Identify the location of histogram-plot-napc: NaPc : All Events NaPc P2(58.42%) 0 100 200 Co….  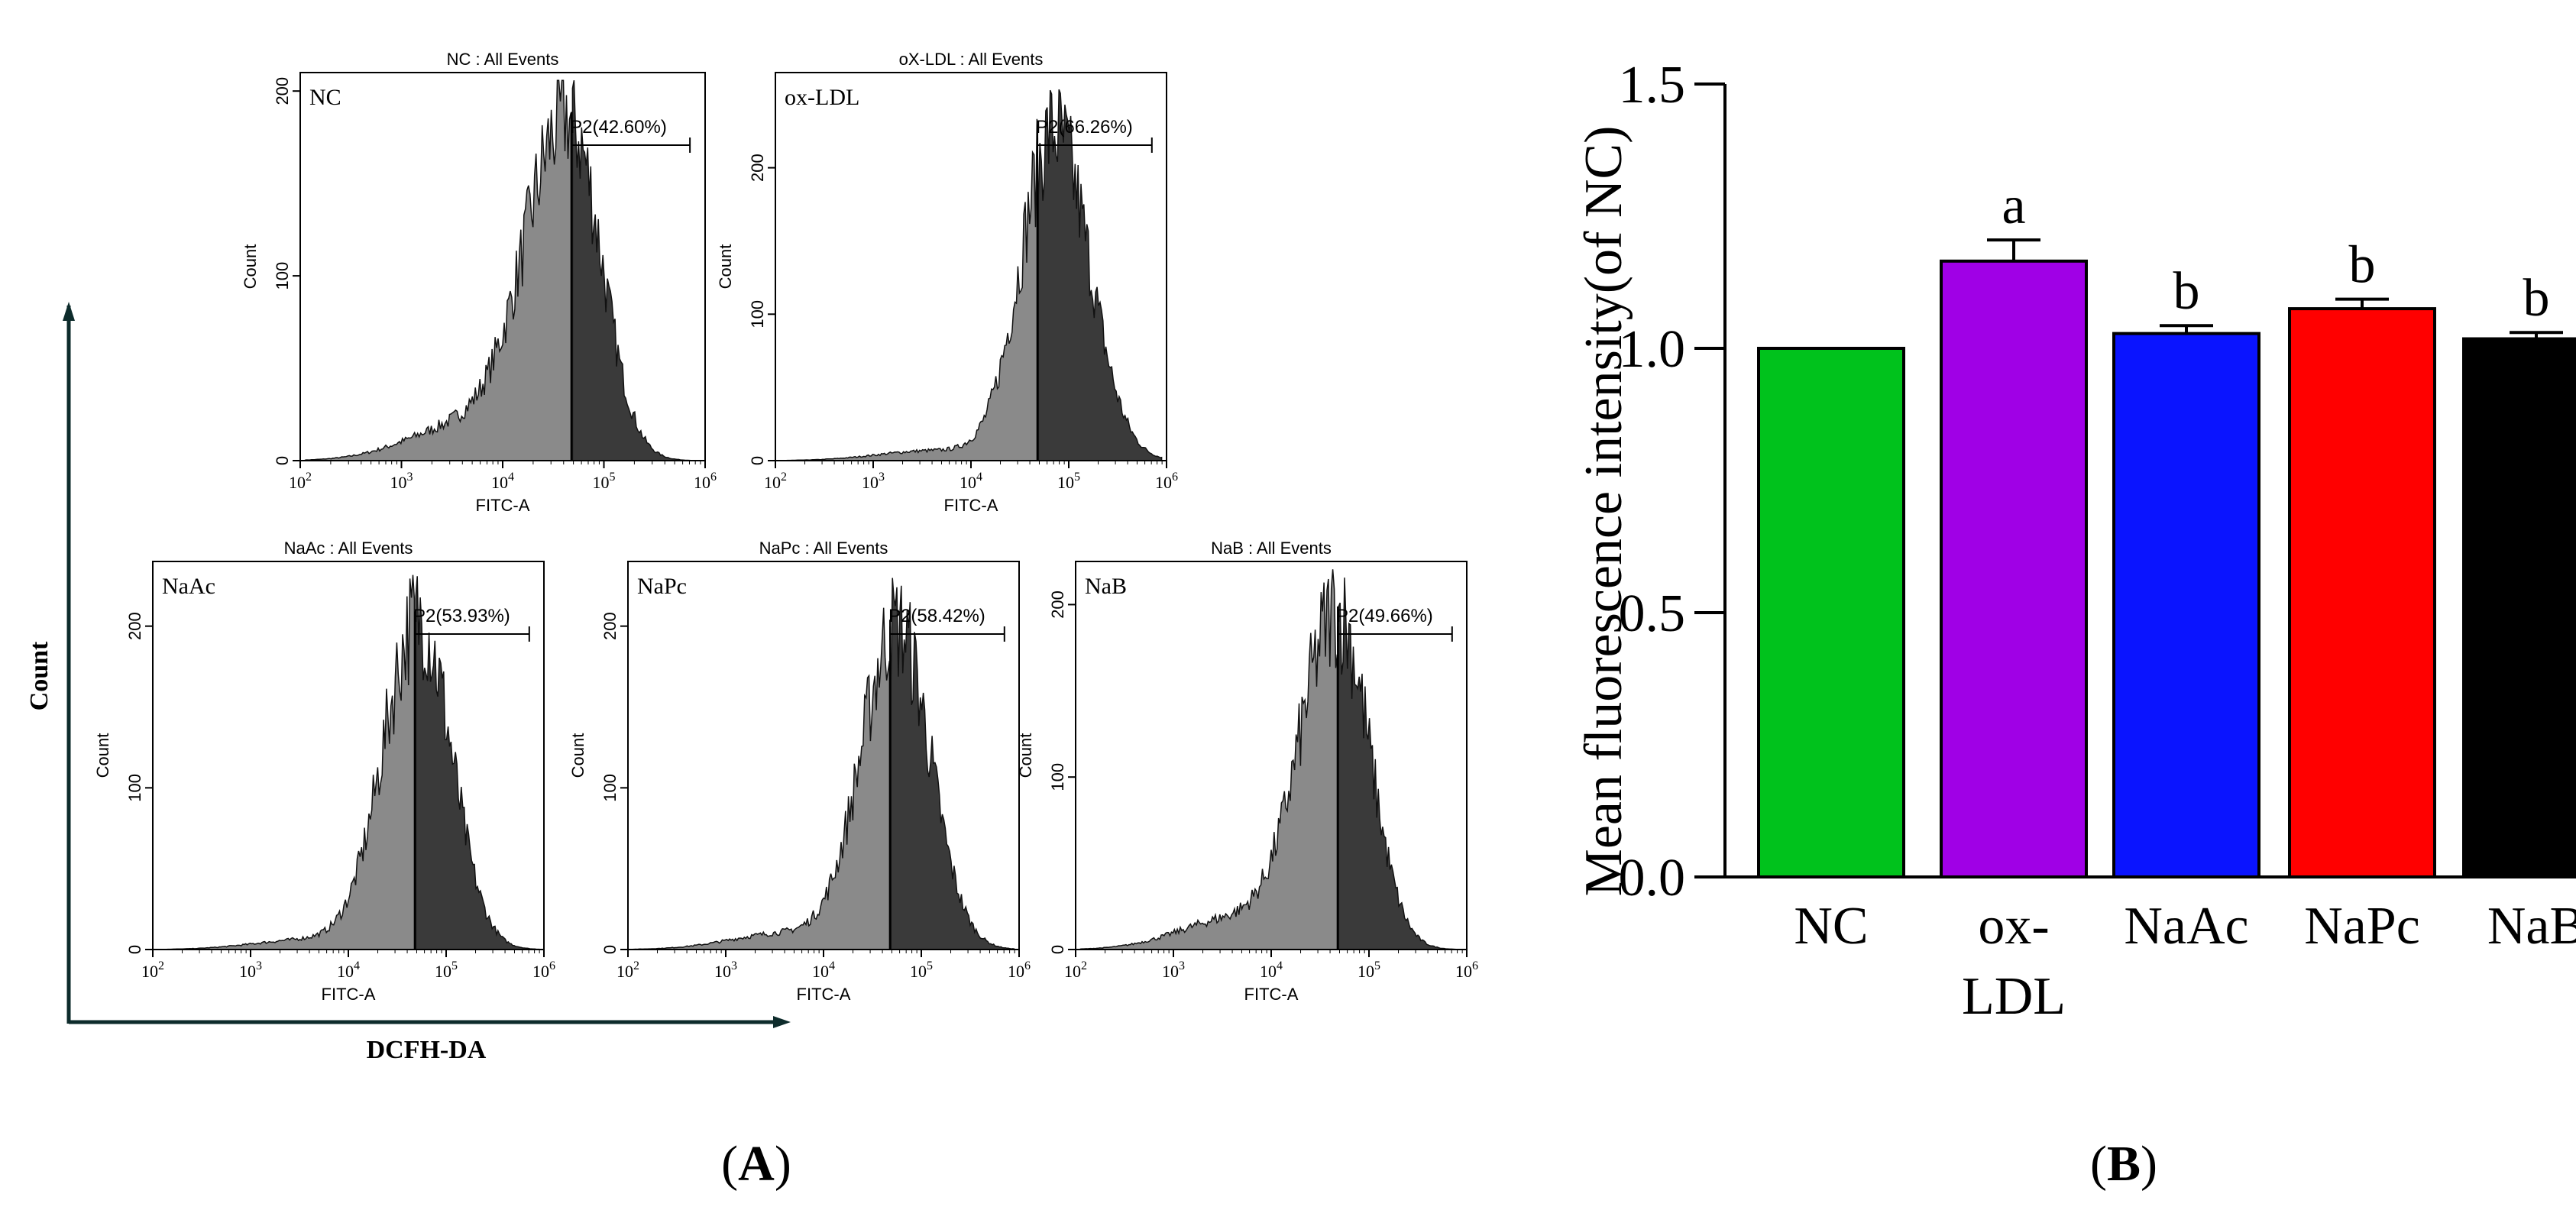
(799, 771).